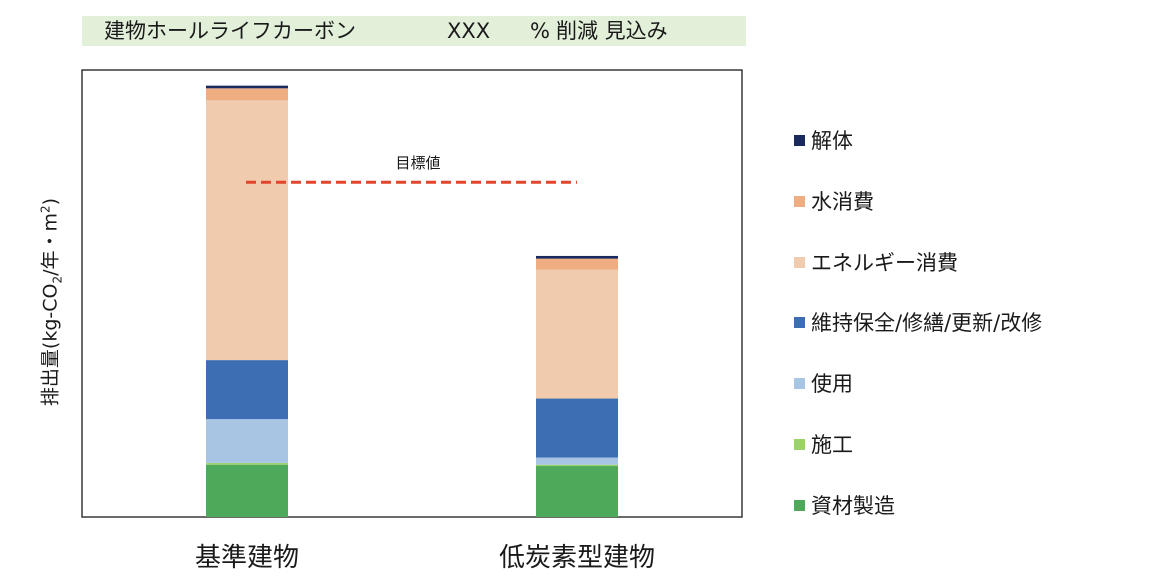 Image resolution: width=1164 pixels, height=584 pixels. Describe the element at coordinates (832, 445) in the screenshot. I see `legend-label: 施工` at that location.